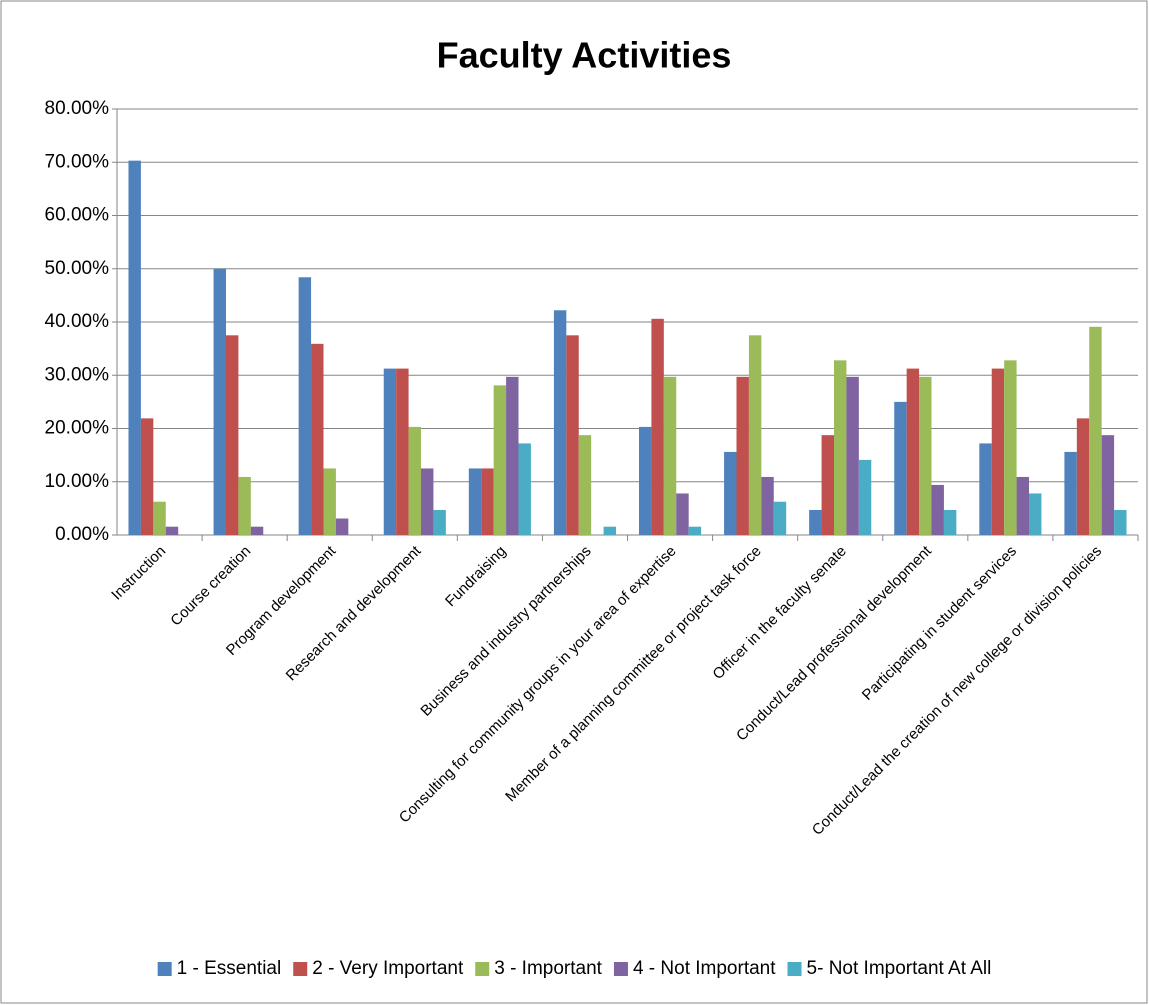  I want to click on y-tick-label: 40.00%, so click(77, 321).